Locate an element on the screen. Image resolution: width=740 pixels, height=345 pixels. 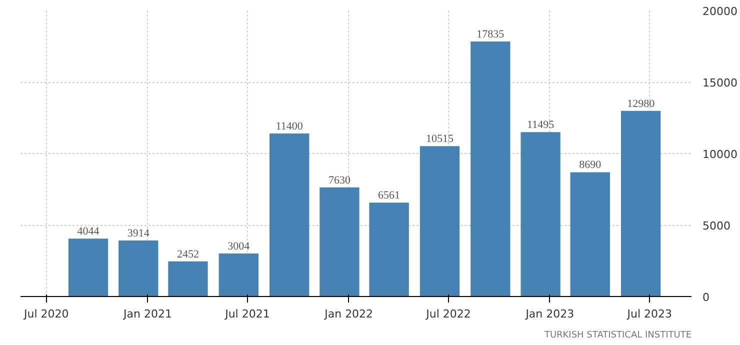
data-label: 3914 is located at coordinates (138, 234).